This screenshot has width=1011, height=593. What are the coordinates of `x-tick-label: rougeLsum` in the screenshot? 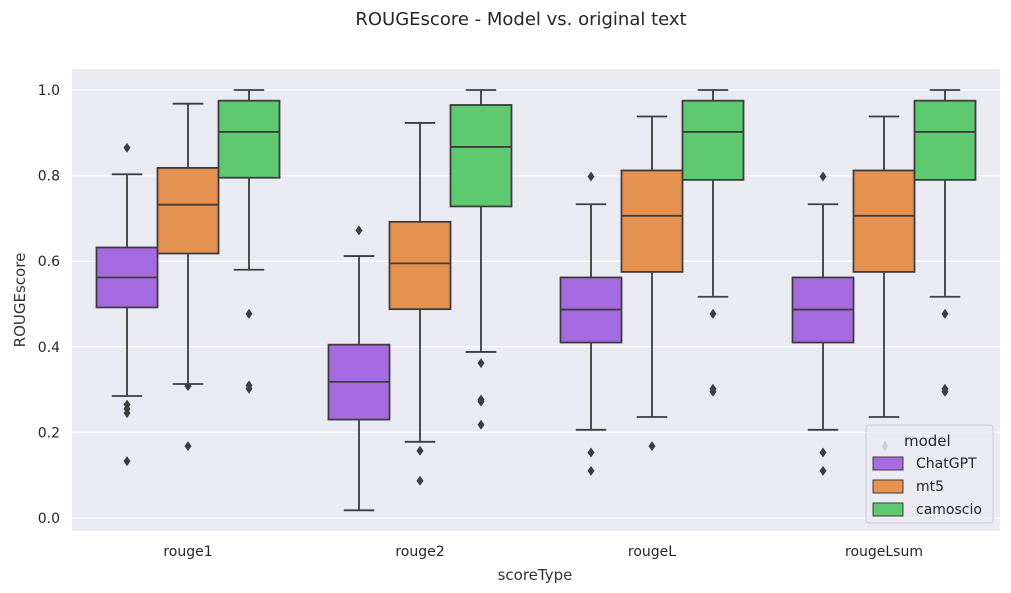 It's located at (884, 552).